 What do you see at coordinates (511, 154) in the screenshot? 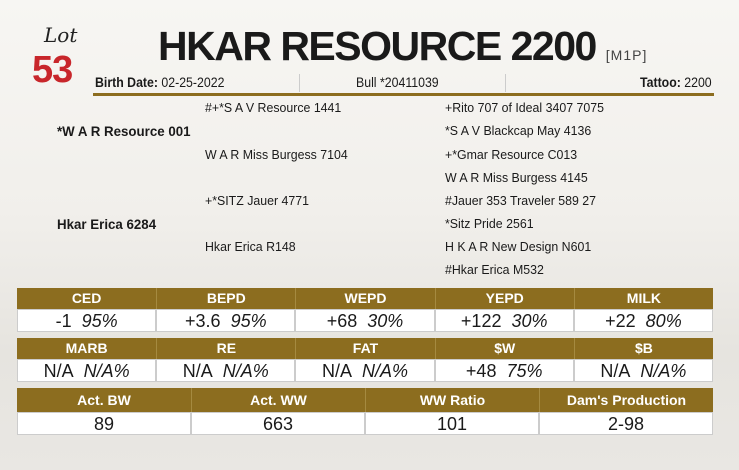
I see `grandparent: +*Gmar Resource C013` at bounding box center [511, 154].